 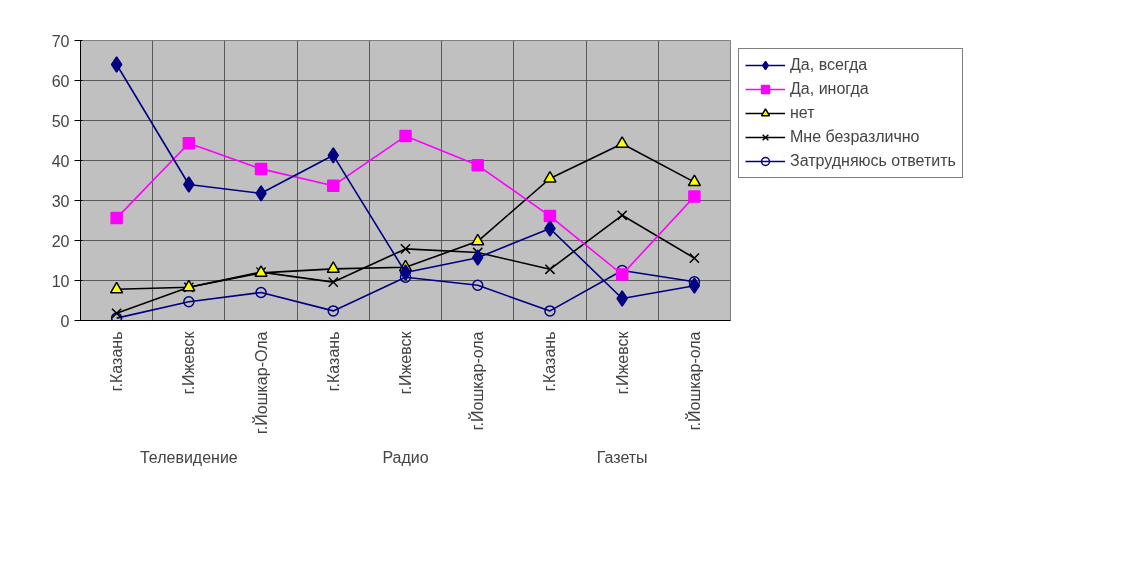 I want to click on y-tick-label: 0, so click(x=65, y=321).